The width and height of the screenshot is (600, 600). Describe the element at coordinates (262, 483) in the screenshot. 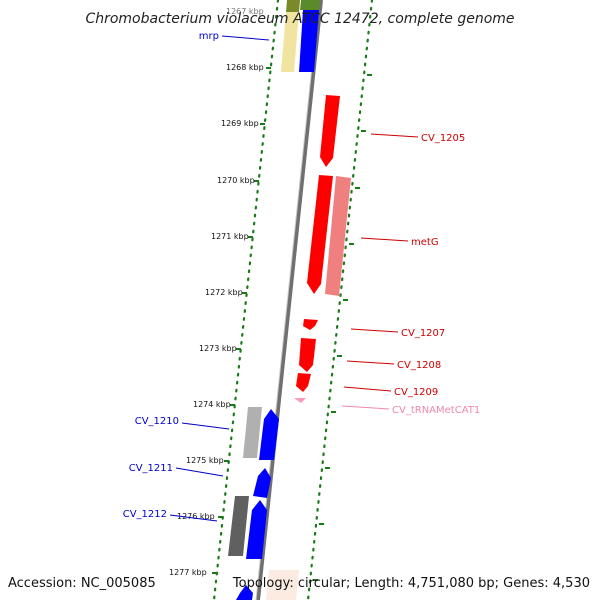

I see `gene-cv1211-arrow` at that location.